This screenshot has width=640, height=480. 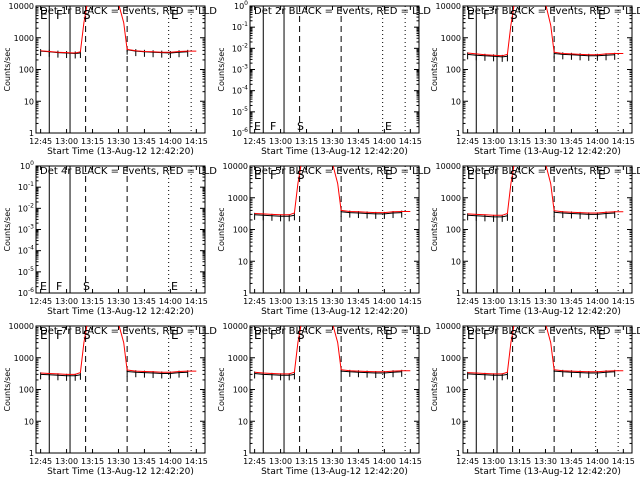 What do you see at coordinates (553, 11) in the screenshot?
I see `panel-title: Det 3r BLACK = Events, RED = LLD` at bounding box center [553, 11].